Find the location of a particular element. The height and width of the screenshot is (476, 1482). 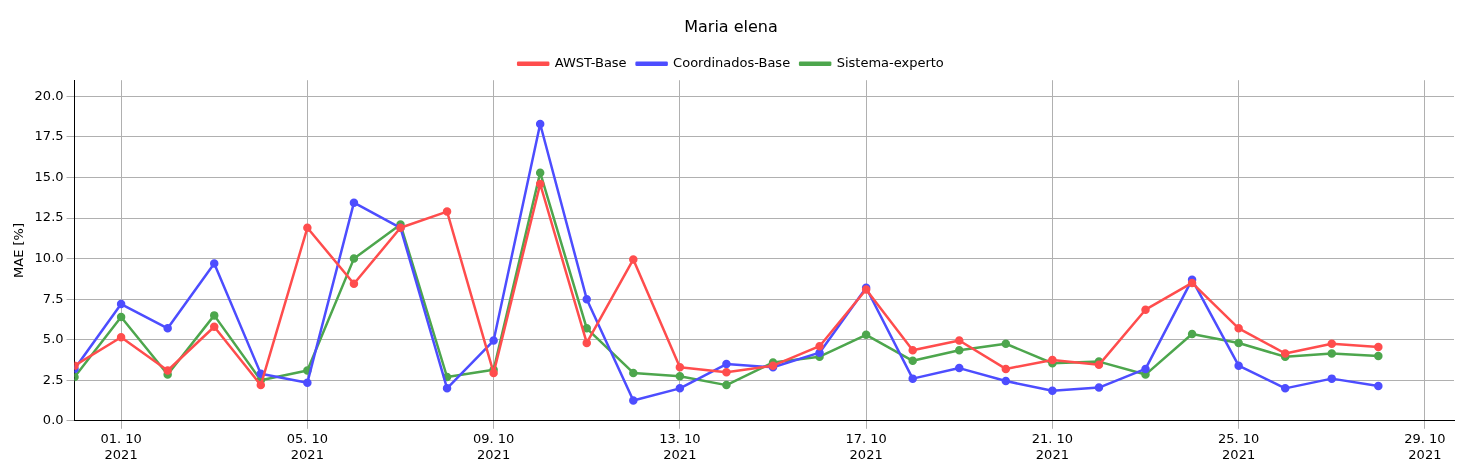

x-tick-label: 05. 10 2021 is located at coordinates (307, 446).